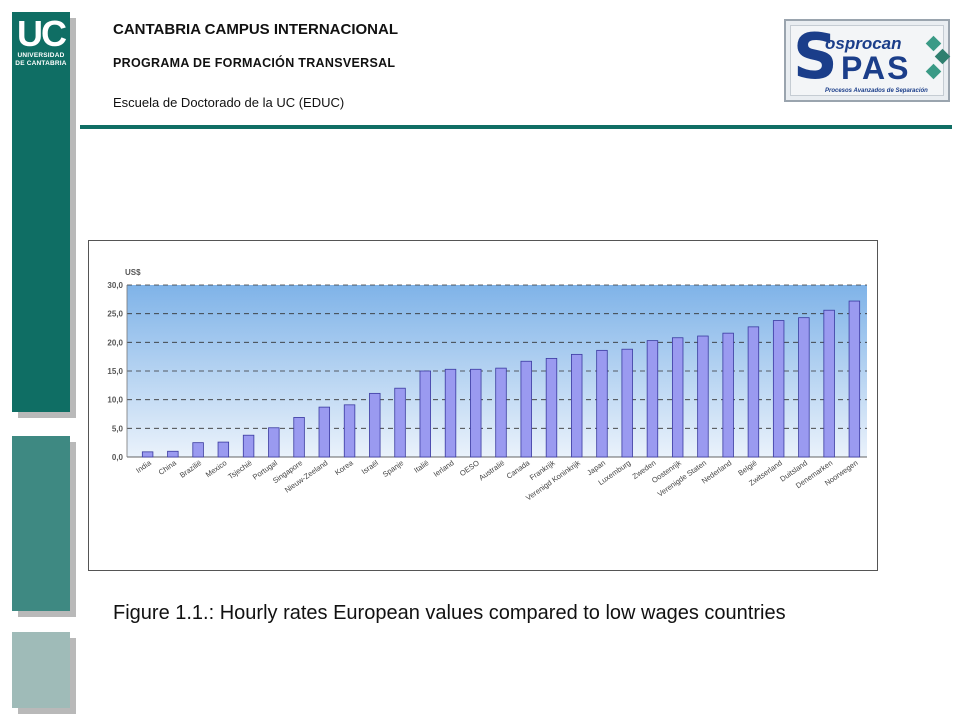 The image size is (960, 720). Describe the element at coordinates (863, 43) in the screenshot. I see `spas-logo-top-text: osprocan` at that location.